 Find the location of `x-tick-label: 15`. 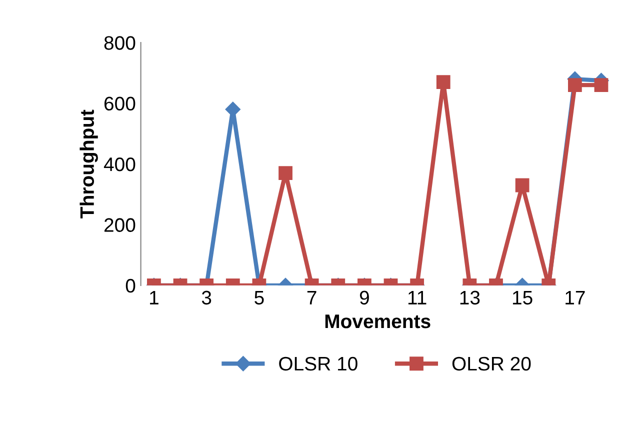

x-tick-label: 15 is located at coordinates (522, 297).